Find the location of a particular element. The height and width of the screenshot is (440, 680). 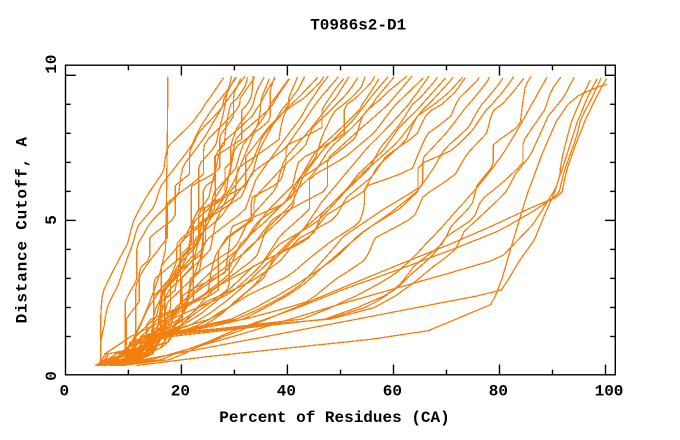

svg-text: 10 is located at coordinates (52, 63).